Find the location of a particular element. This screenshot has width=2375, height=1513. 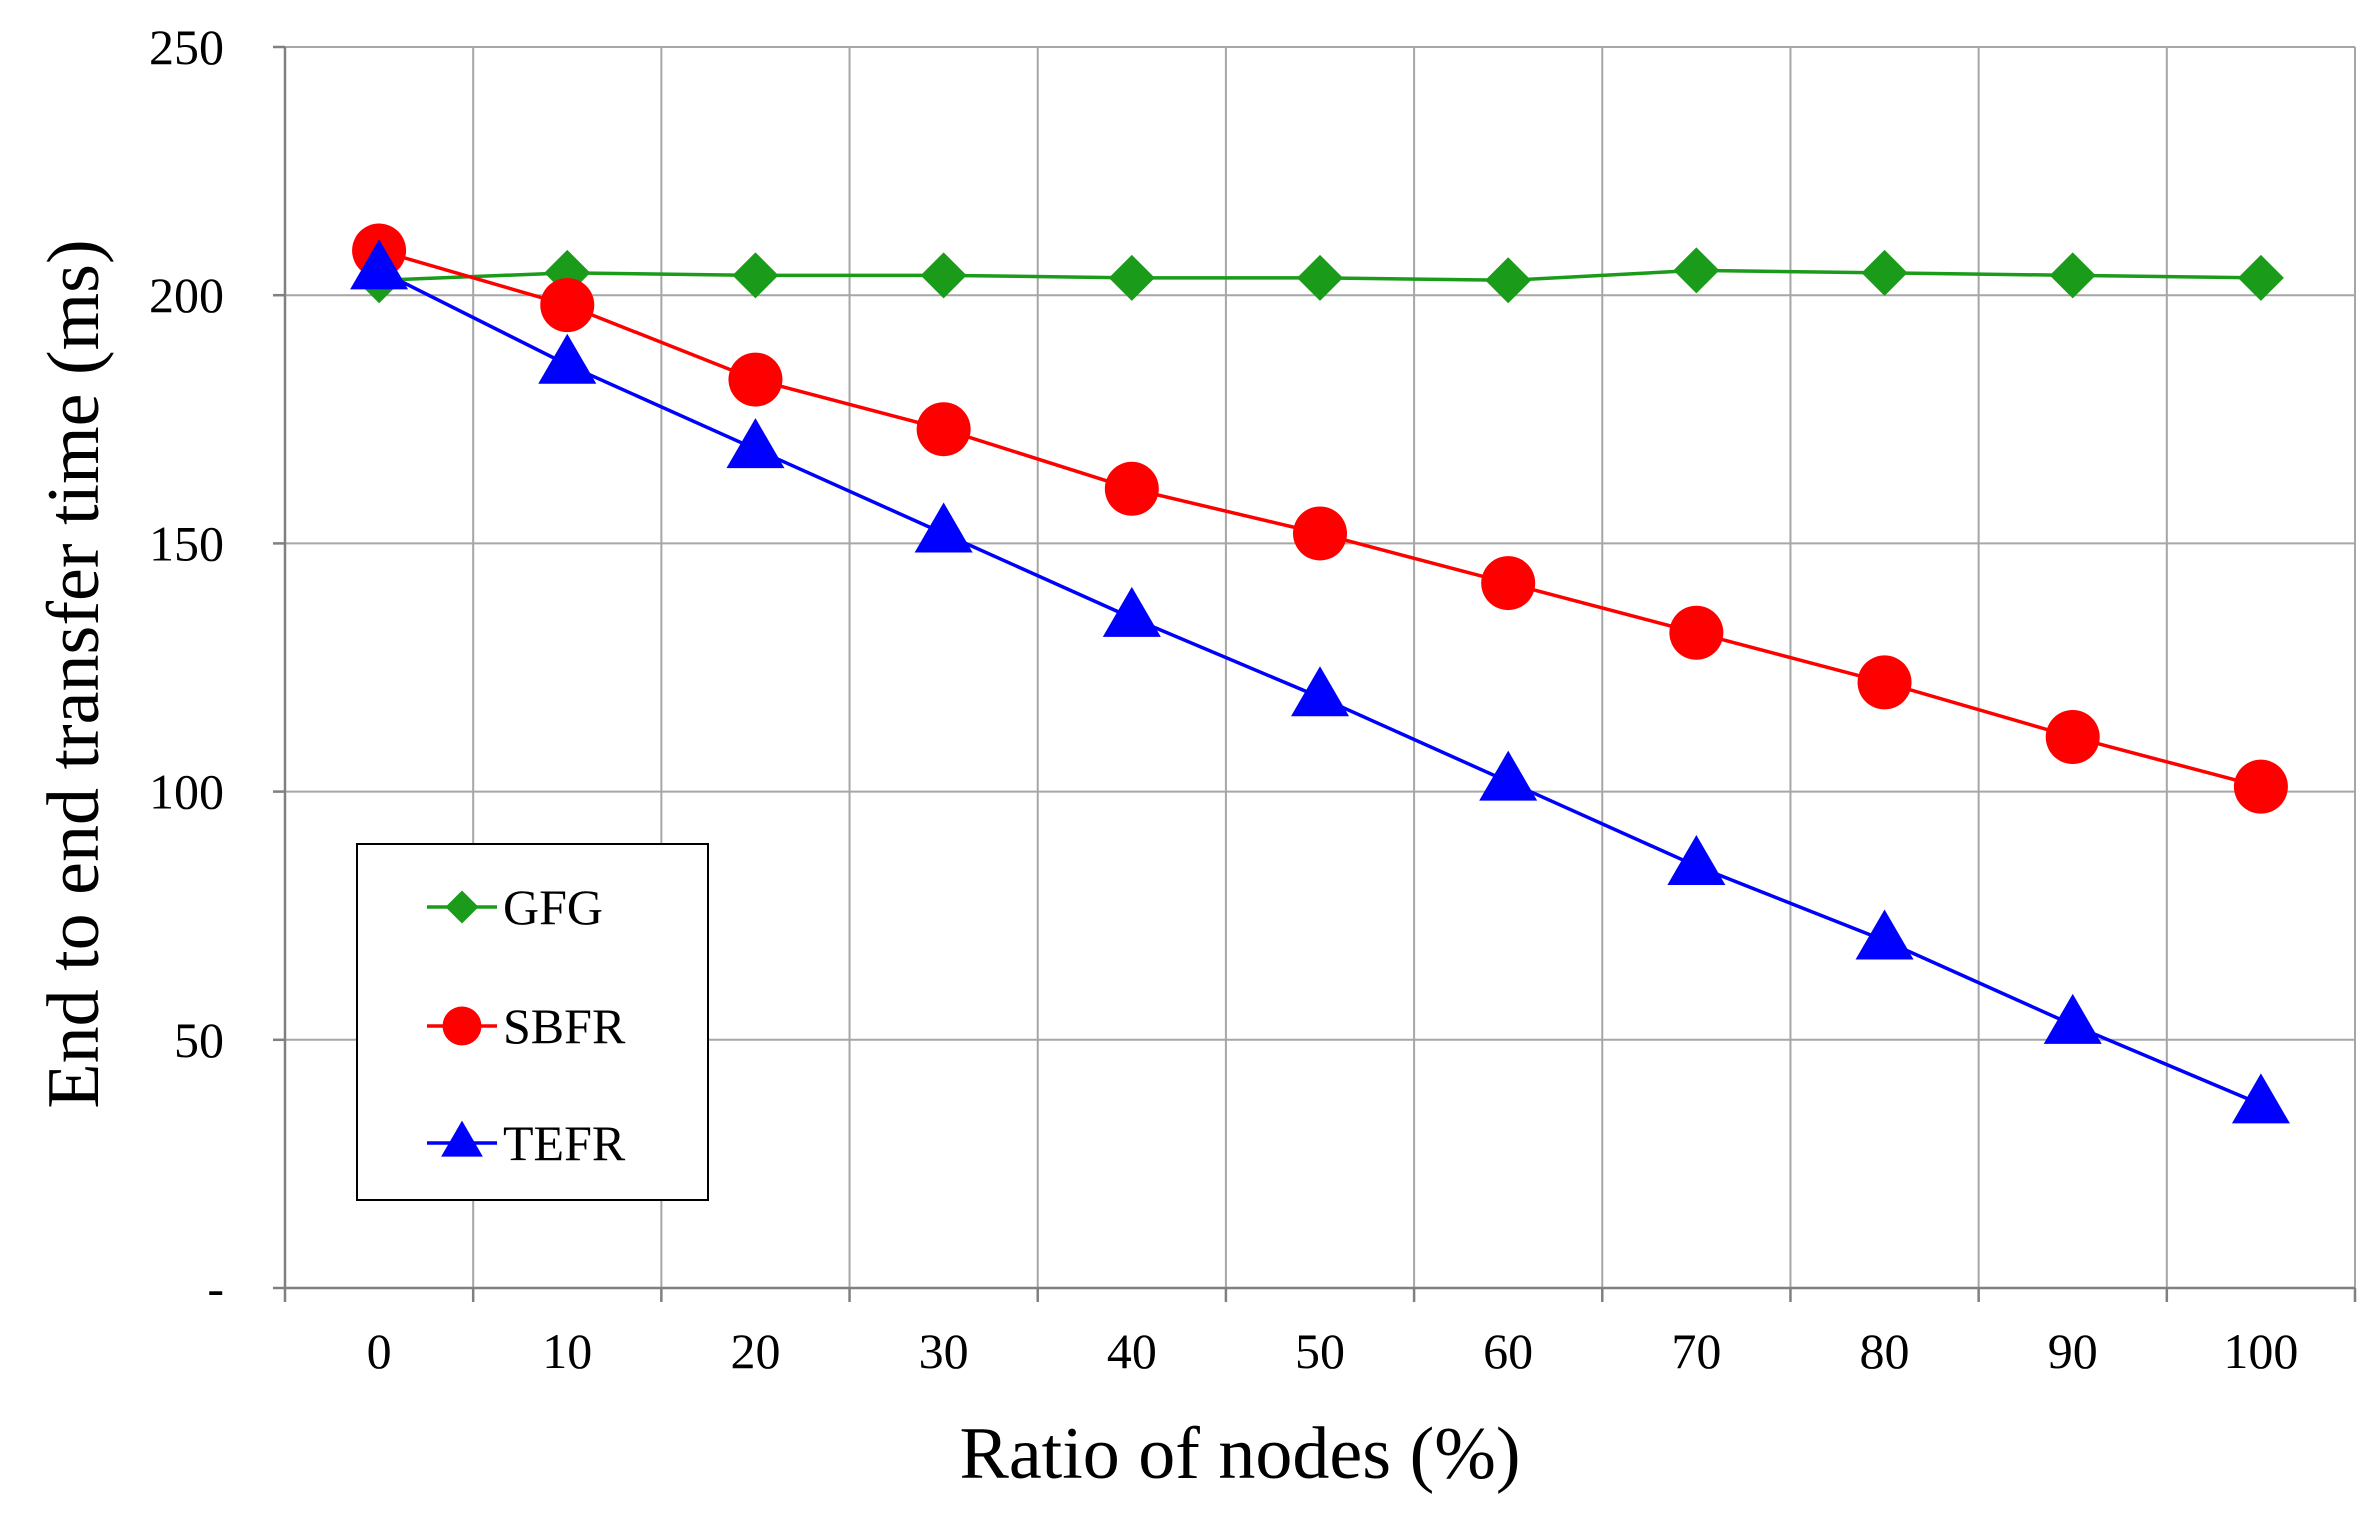

x-tick-label: 50 is located at coordinates (1320, 1351).